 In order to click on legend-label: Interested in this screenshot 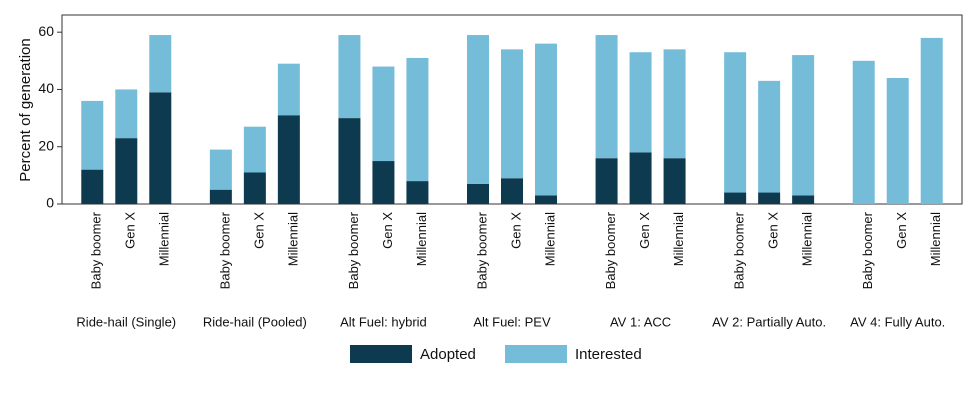, I will do `click(608, 354)`.